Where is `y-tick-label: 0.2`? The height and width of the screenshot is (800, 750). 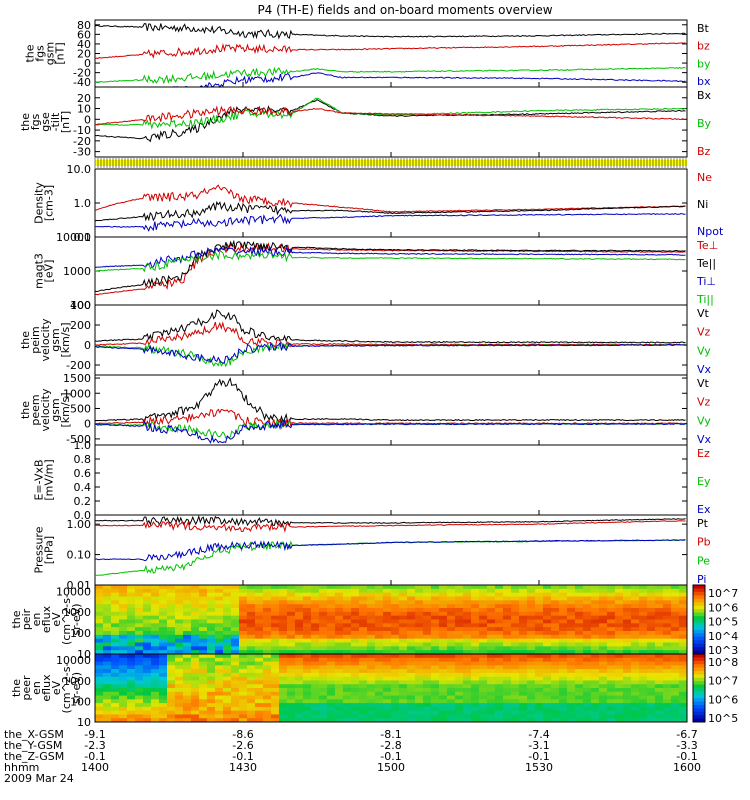
y-tick-label: 0.2 is located at coordinates (83, 501).